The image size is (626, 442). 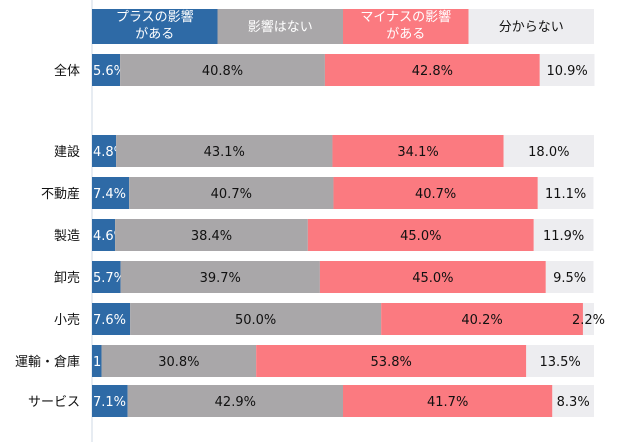 I want to click on data-label: 40.2%, so click(x=481, y=320).